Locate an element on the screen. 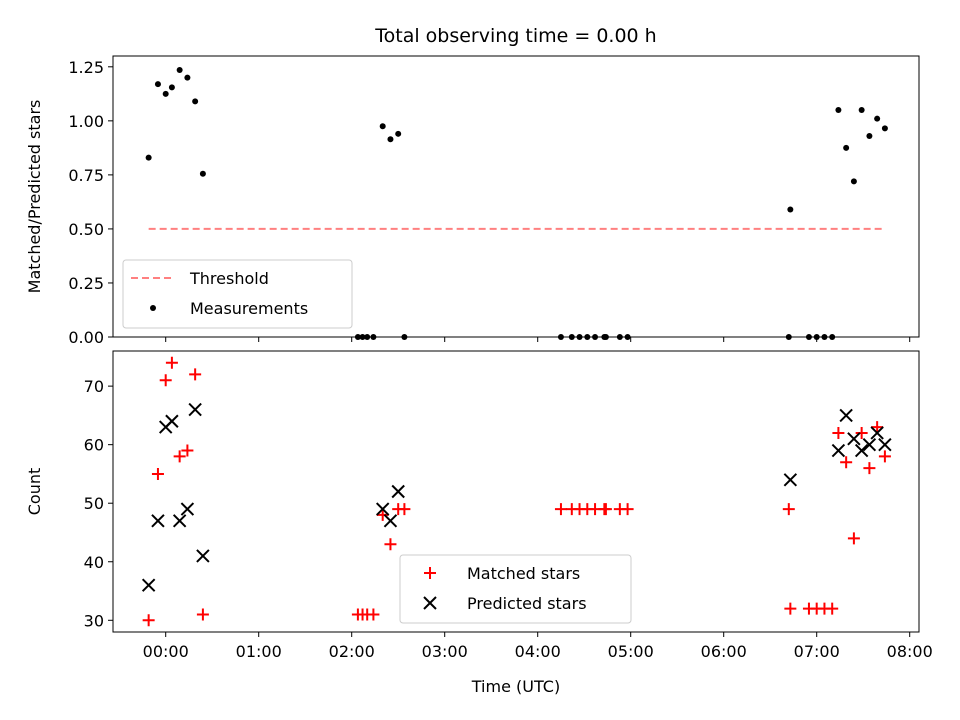 The height and width of the screenshot is (720, 960). legend: Threshold Measurements is located at coordinates (237, 294).